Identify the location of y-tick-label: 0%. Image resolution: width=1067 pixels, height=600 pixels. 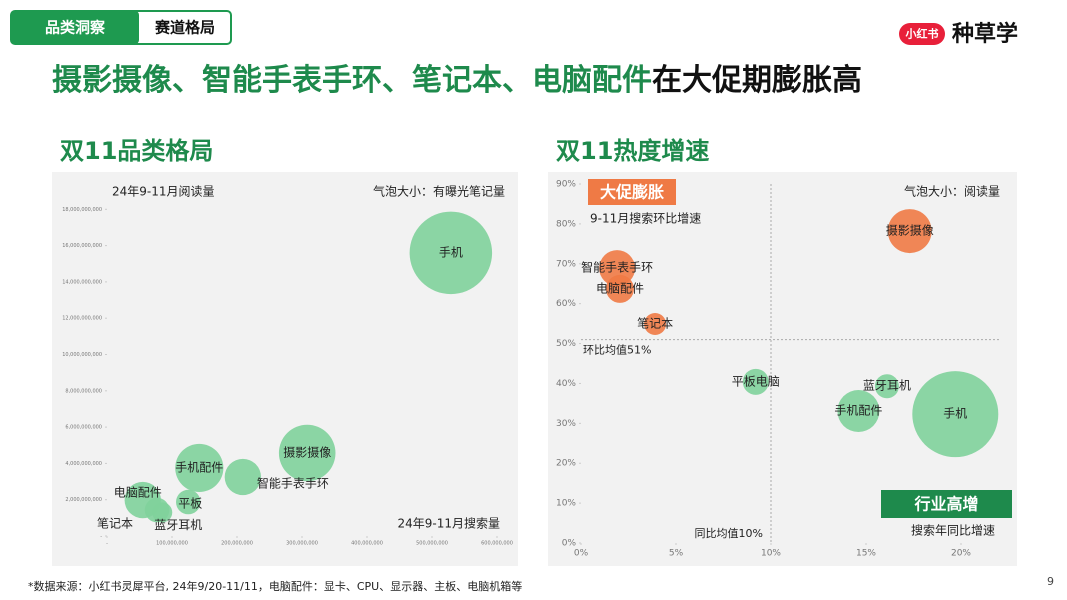
(569, 544).